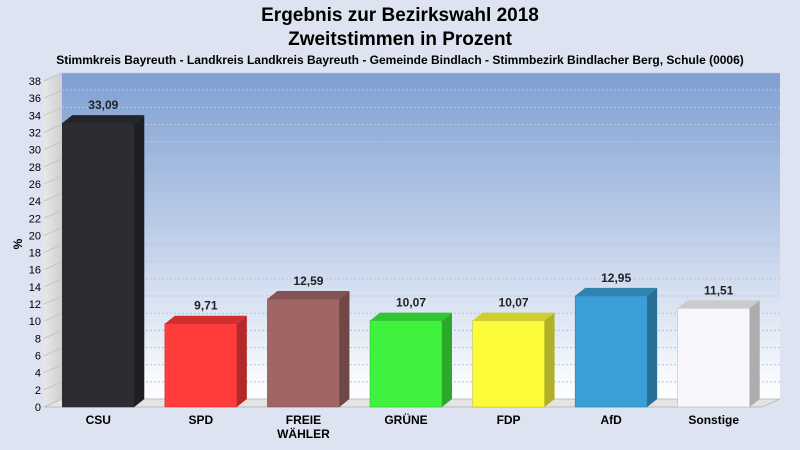 This screenshot has width=800, height=450. I want to click on y-tick-label: 22, so click(35, 219).